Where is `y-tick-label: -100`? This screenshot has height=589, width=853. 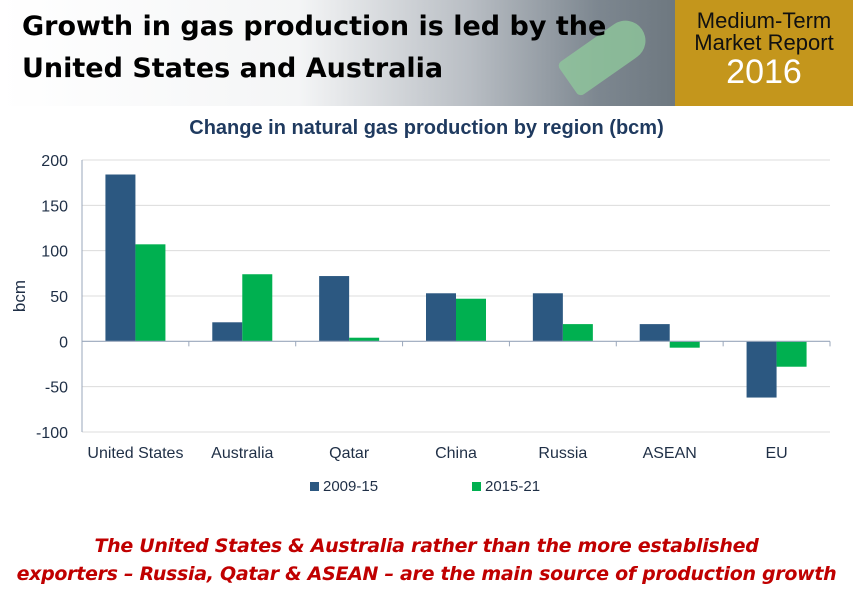 y-tick-label: -100 is located at coordinates (52, 433).